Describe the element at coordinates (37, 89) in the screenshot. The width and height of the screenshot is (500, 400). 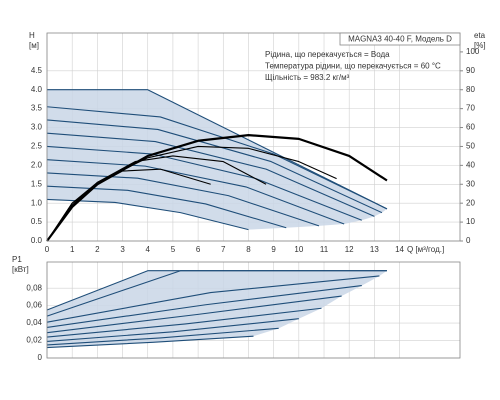
I see `y-tick-label: 4.0` at that location.